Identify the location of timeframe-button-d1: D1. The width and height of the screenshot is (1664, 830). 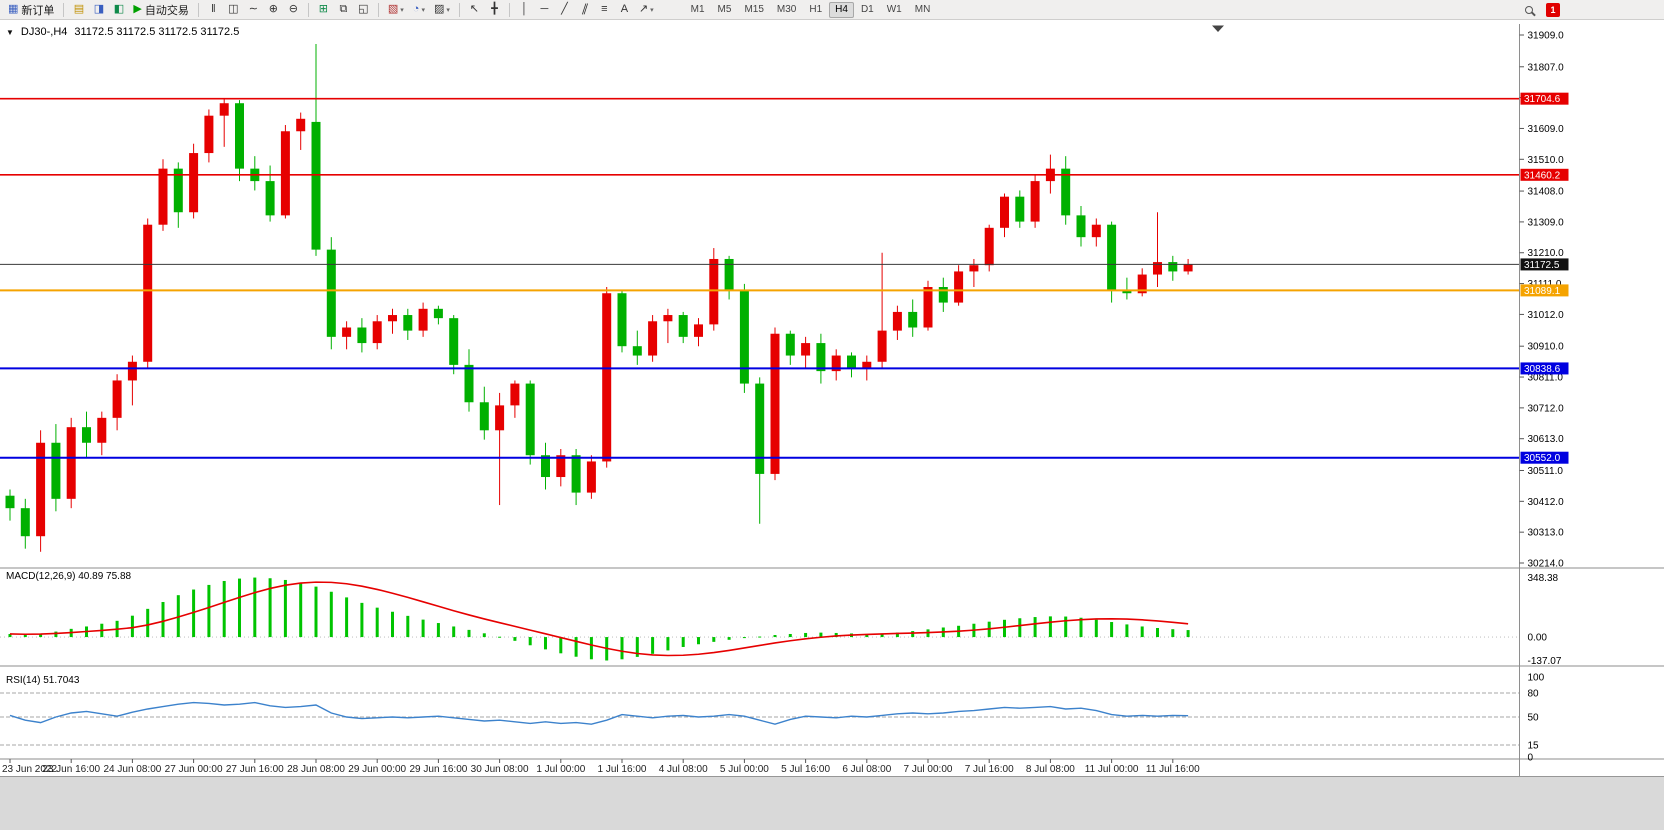
(867, 9).